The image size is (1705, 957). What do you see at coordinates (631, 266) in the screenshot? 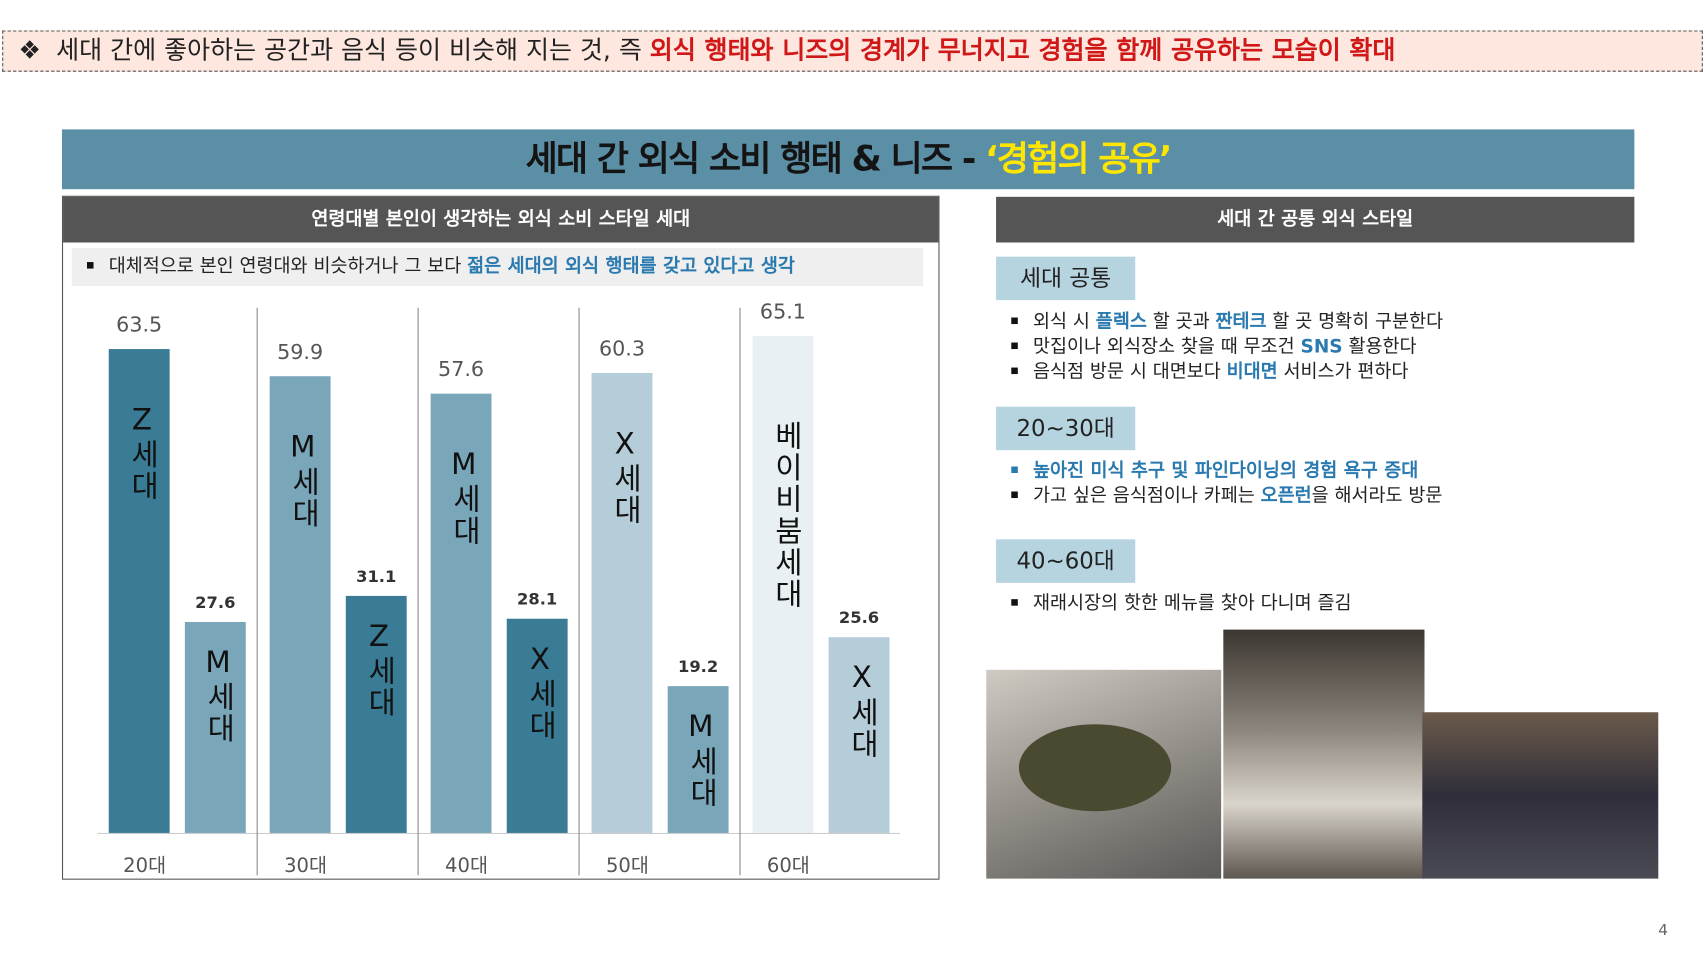
I see `text-run: 젊은 세대의 외식 행태를 갖고 있다고 생각` at bounding box center [631, 266].